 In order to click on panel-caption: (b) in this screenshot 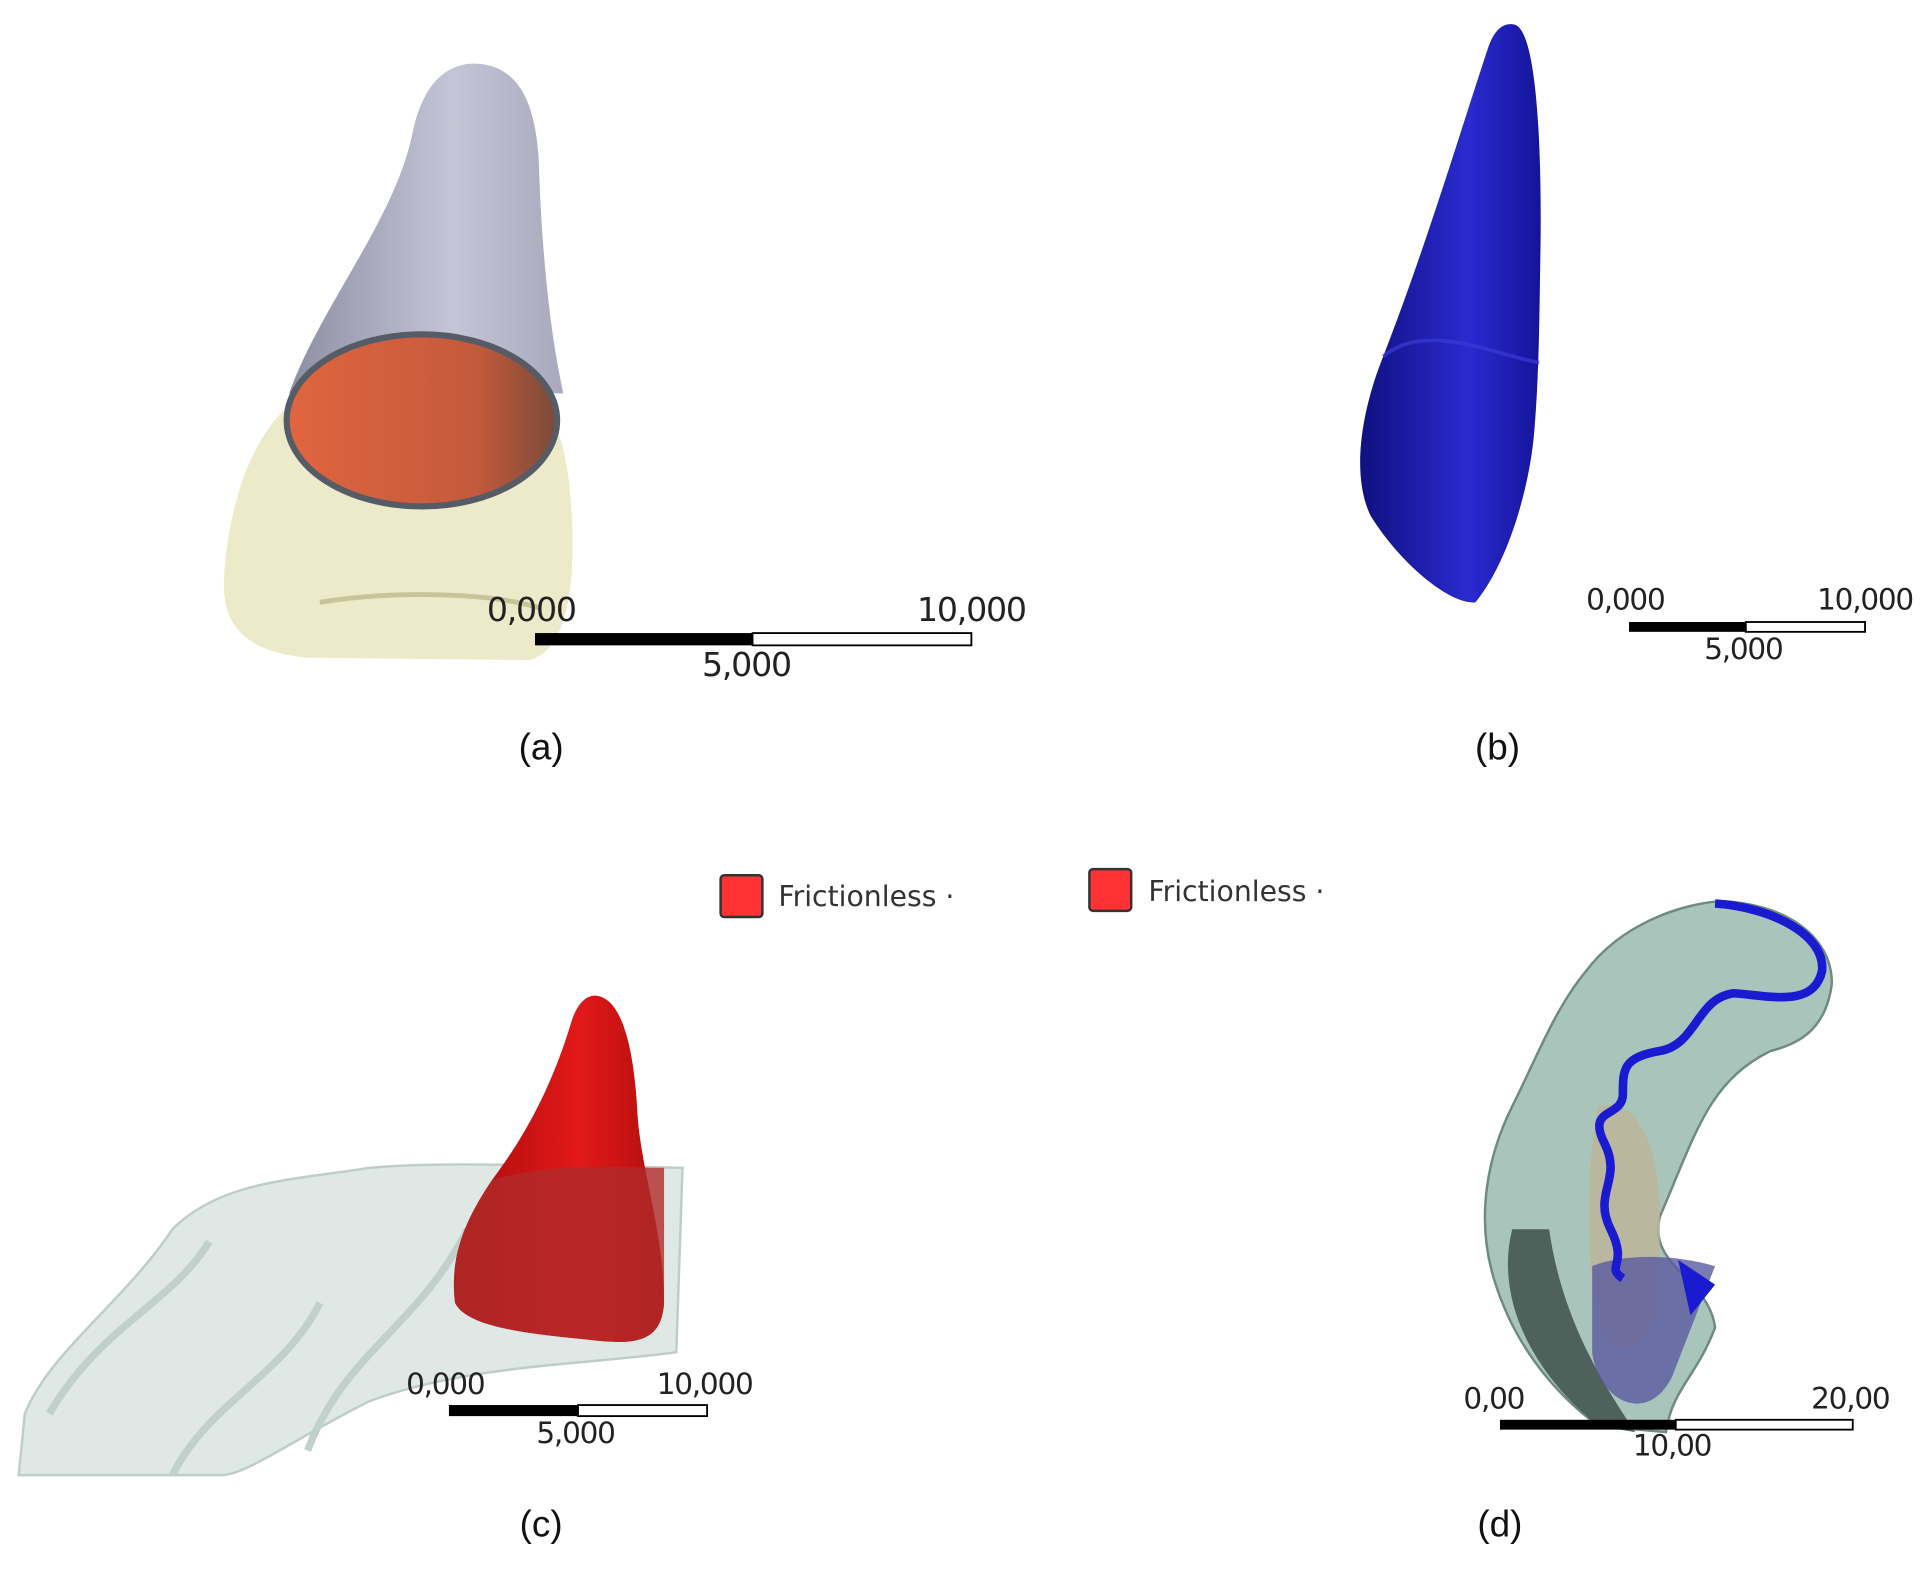, I will do `click(1497, 747)`.